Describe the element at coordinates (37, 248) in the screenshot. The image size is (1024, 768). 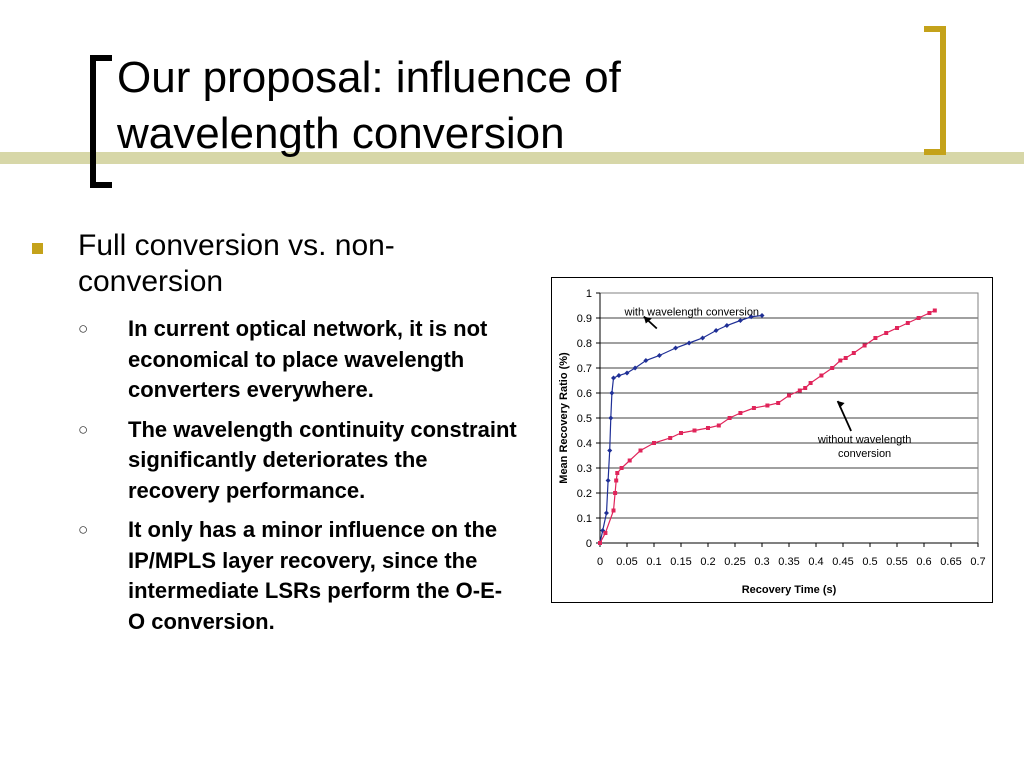
I see `square-bullet-icon` at that location.